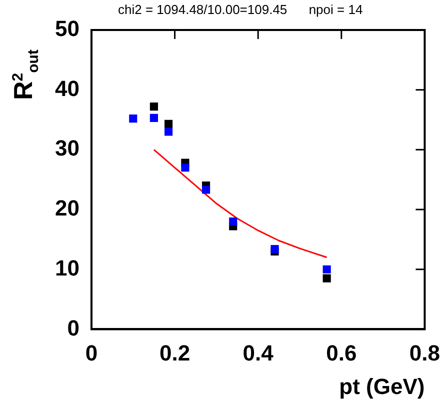 Image resolution: width=443 pixels, height=405 pixels. What do you see at coordinates (258, 353) in the screenshot?
I see `x-tick-label: 0.4` at bounding box center [258, 353].